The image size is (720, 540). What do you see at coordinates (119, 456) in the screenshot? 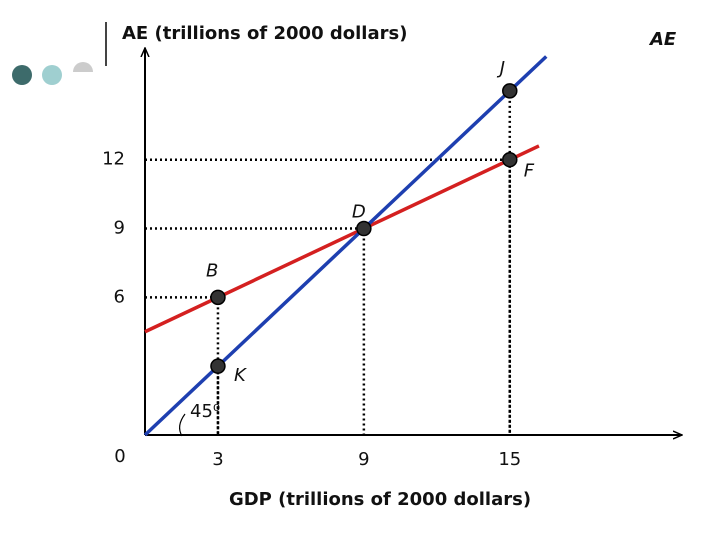
I see `origin-label: 0` at bounding box center [119, 456].